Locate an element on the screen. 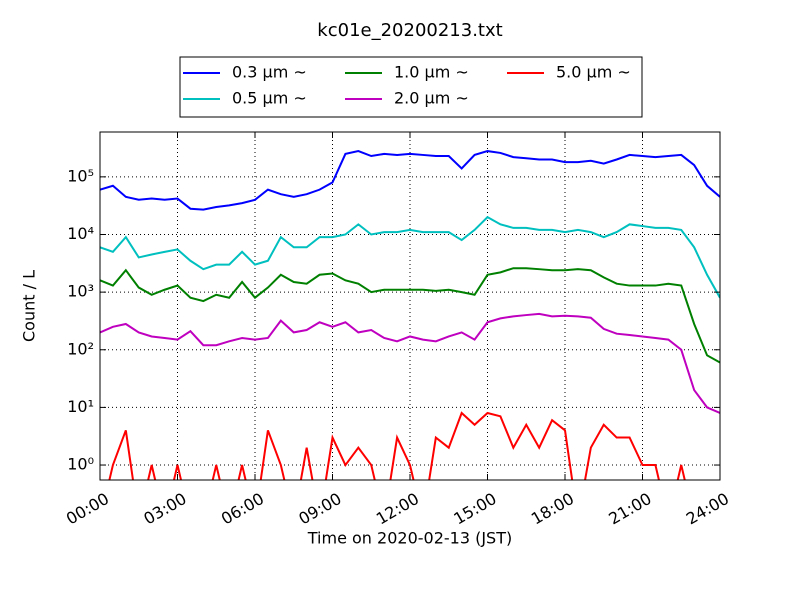 The image size is (800, 600). legend-label: 0.5 μm ~ is located at coordinates (269, 98).